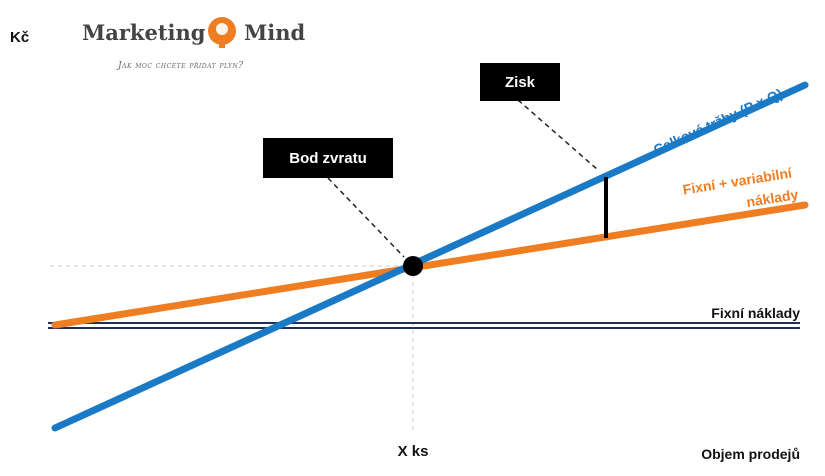 Image resolution: width=825 pixels, height=476 pixels. Describe the element at coordinates (750, 454) in the screenshot. I see `x-axis-label: Objem prodejů` at that location.